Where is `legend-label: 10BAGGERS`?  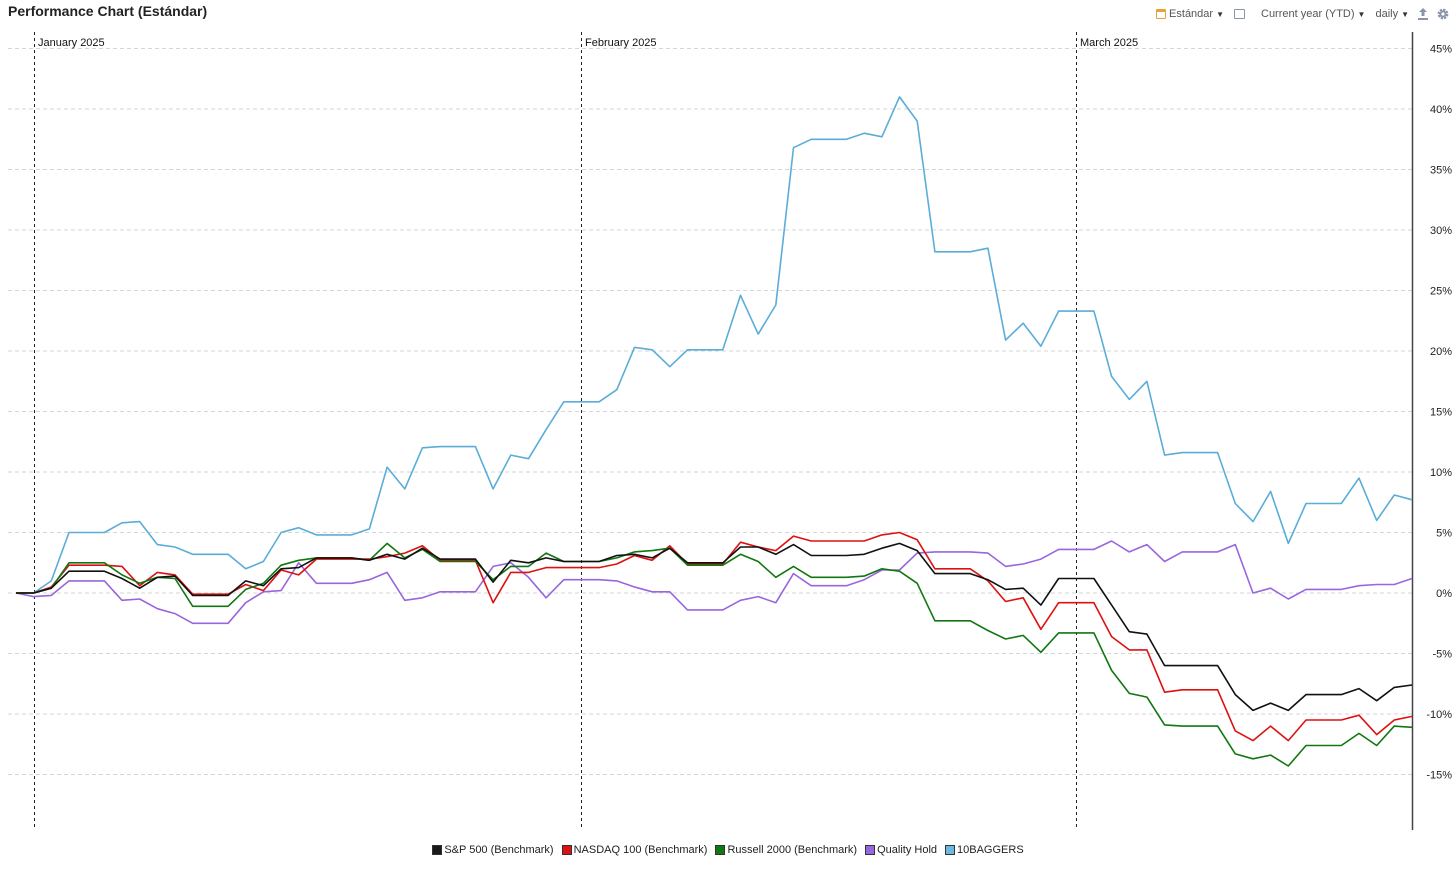
legend-label: 10BAGGERS is located at coordinates (990, 850).